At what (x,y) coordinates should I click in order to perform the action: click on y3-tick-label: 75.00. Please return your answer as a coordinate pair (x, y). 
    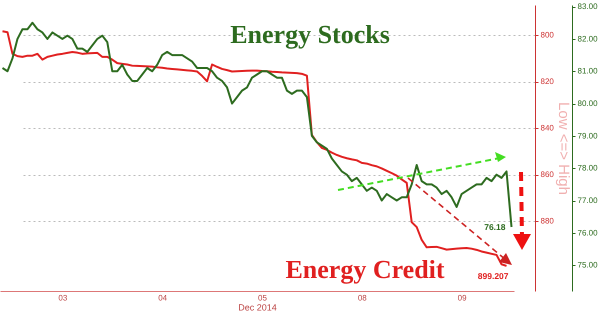
    Looking at the image, I should click on (588, 265).